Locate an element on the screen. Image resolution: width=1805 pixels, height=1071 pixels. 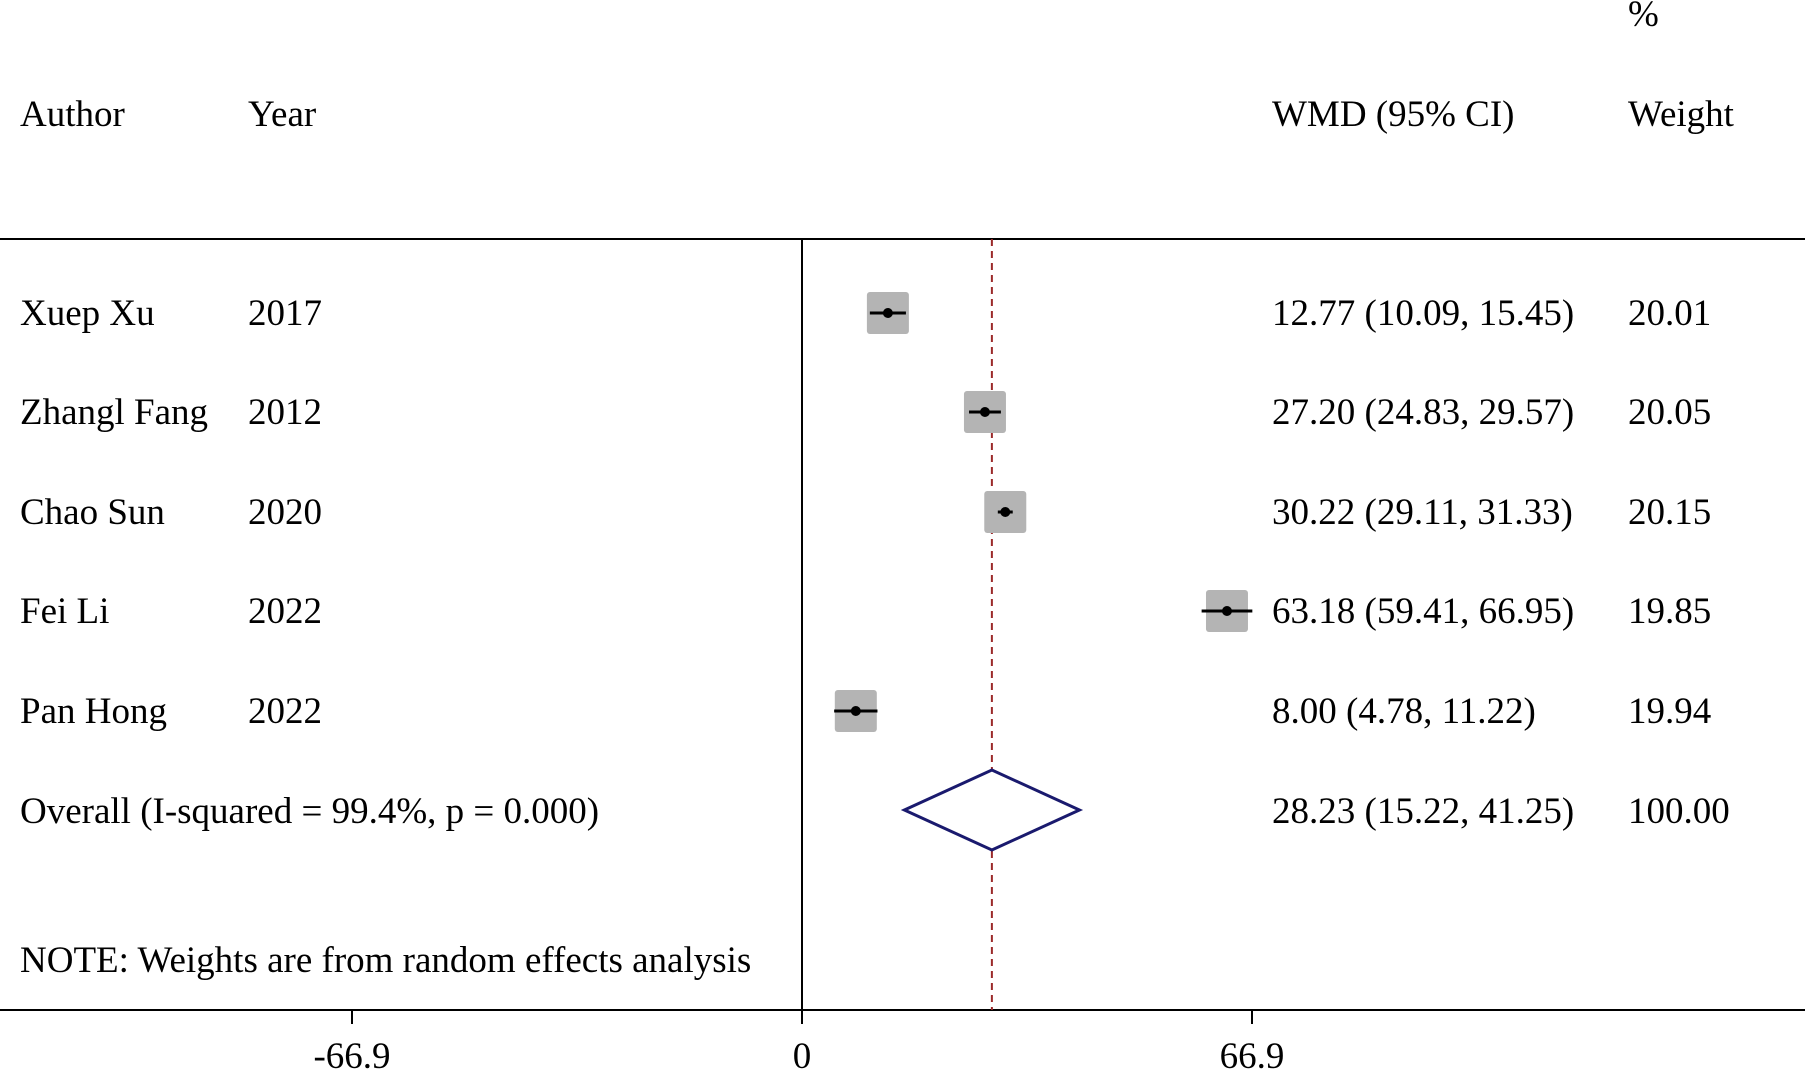
study-row: Xuep Xu 2017 12.77 (10.09, 15.45) 20.01 is located at coordinates (865, 313).